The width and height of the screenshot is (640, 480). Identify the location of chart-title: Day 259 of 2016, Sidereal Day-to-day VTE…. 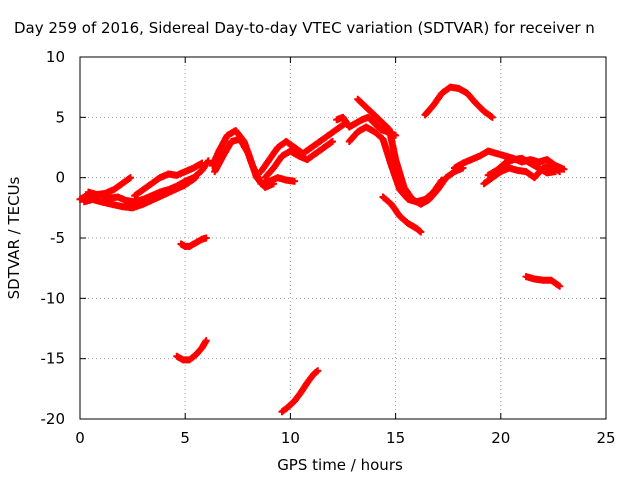
(304, 28).